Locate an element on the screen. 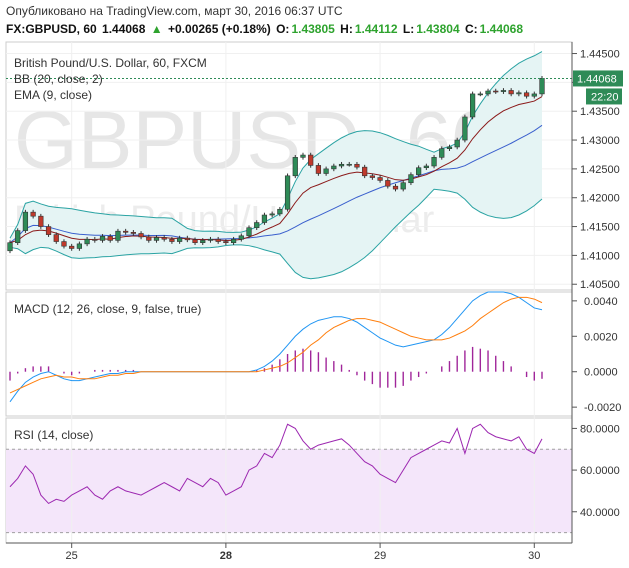 Image resolution: width=629 pixels, height=568 pixels. high-label: H: is located at coordinates (346, 29).